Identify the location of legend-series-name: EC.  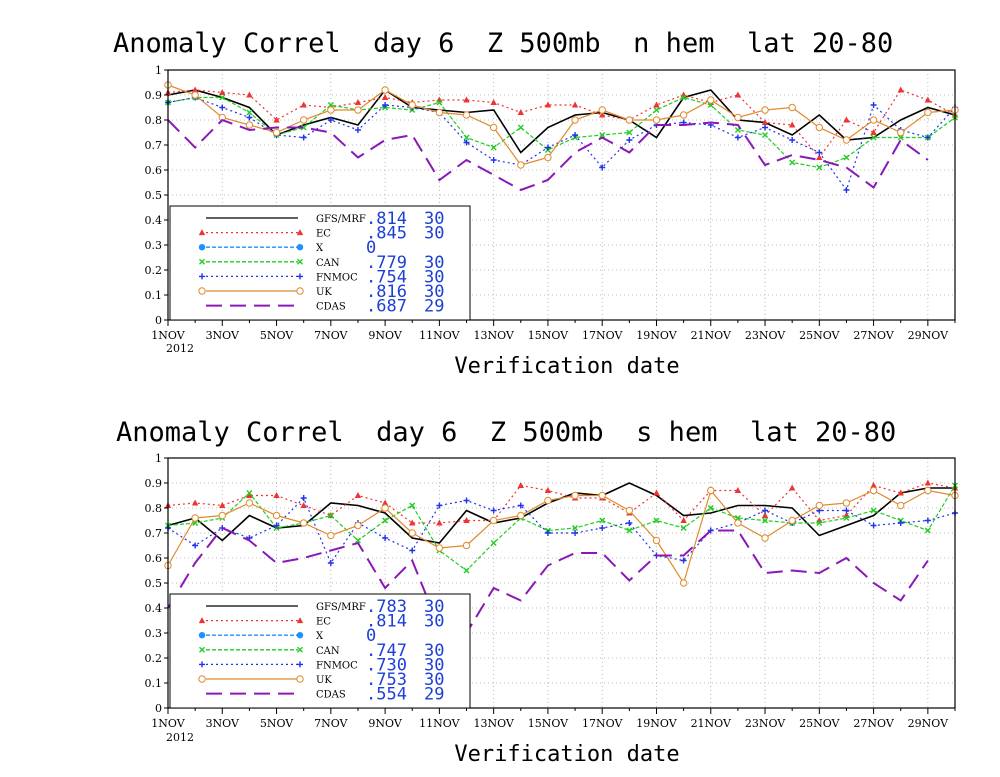
(323, 234).